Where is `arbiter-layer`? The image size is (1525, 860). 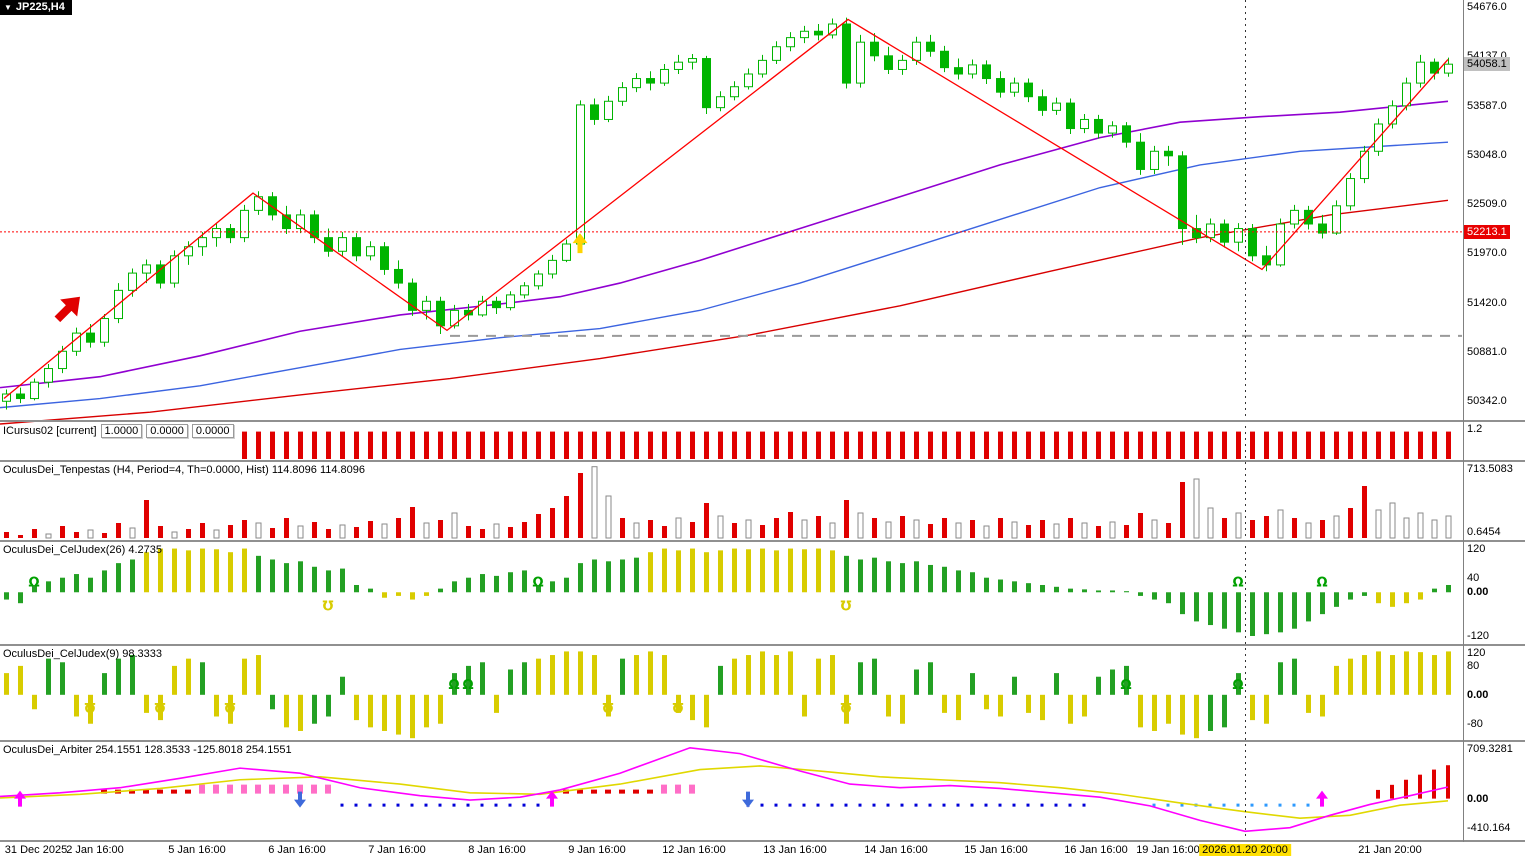
arbiter-layer is located at coordinates (725, 789).